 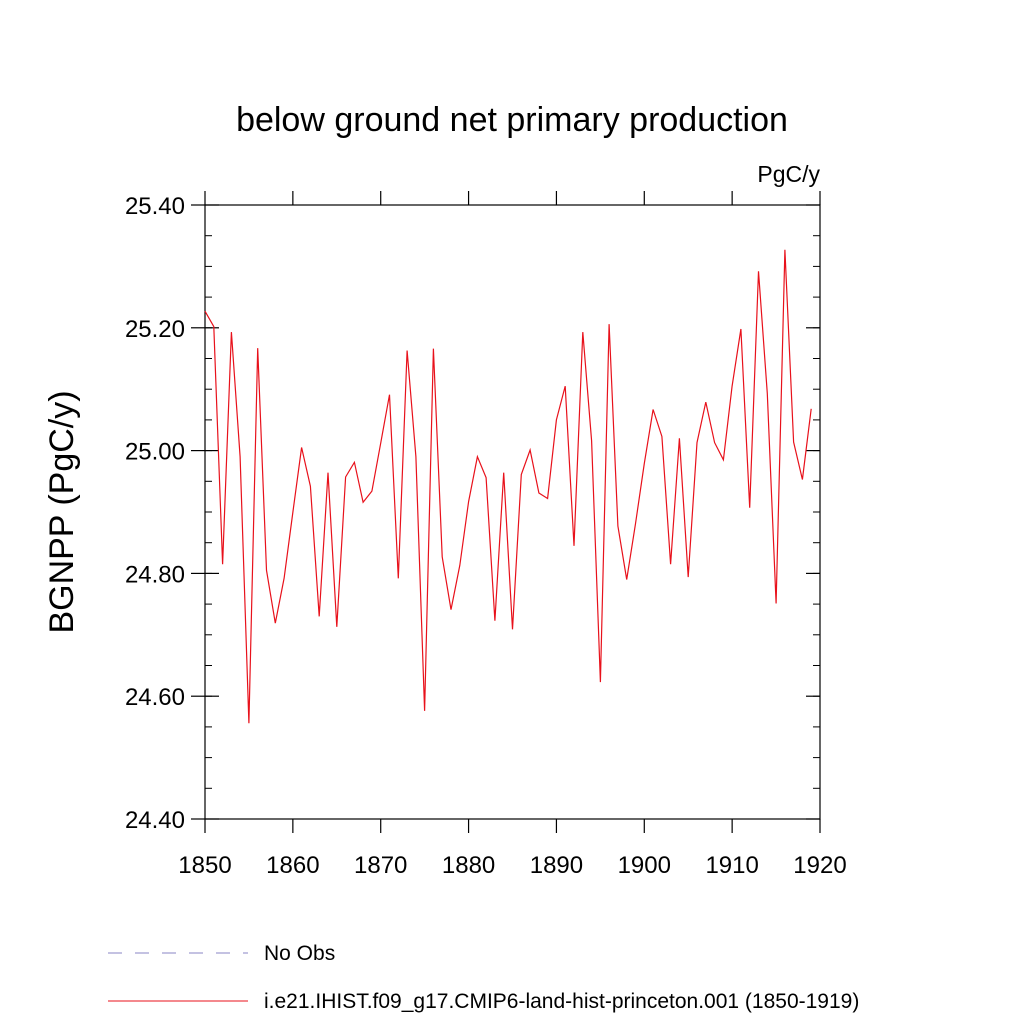 I want to click on x-tick-label: 1880, so click(x=468, y=865).